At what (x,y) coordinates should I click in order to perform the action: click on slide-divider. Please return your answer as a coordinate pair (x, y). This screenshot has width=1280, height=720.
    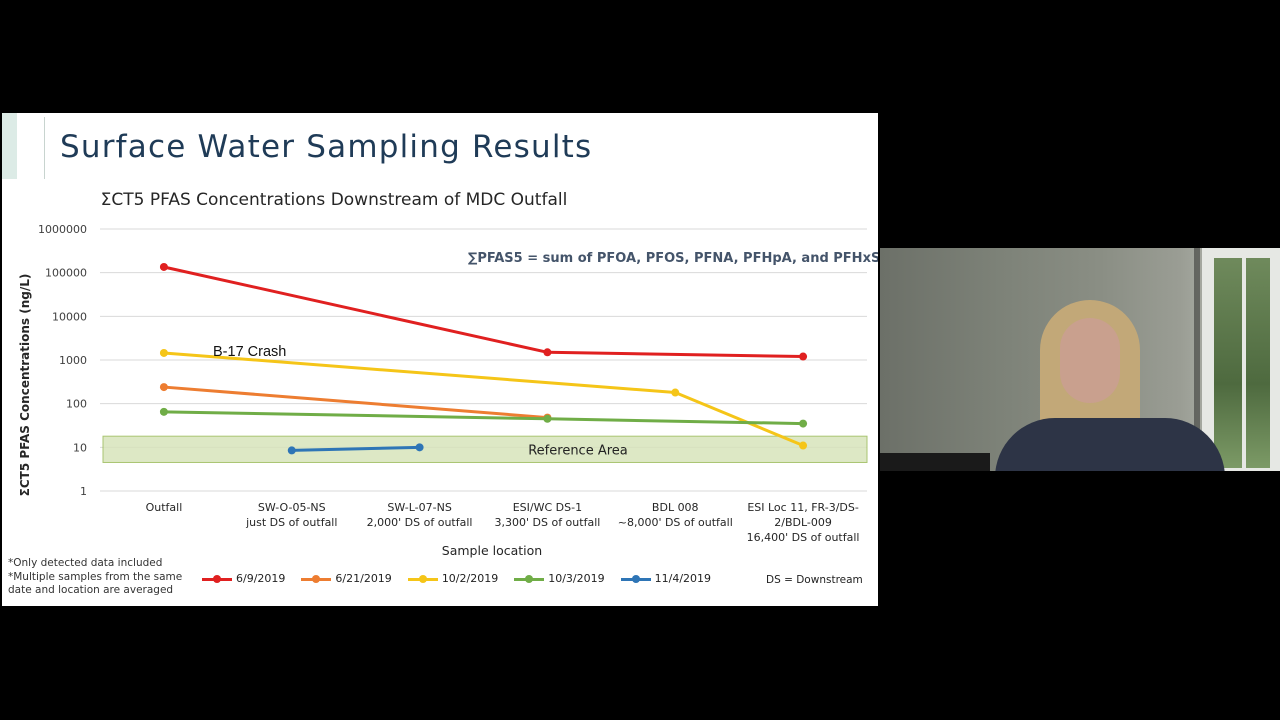
    Looking at the image, I should click on (44, 148).